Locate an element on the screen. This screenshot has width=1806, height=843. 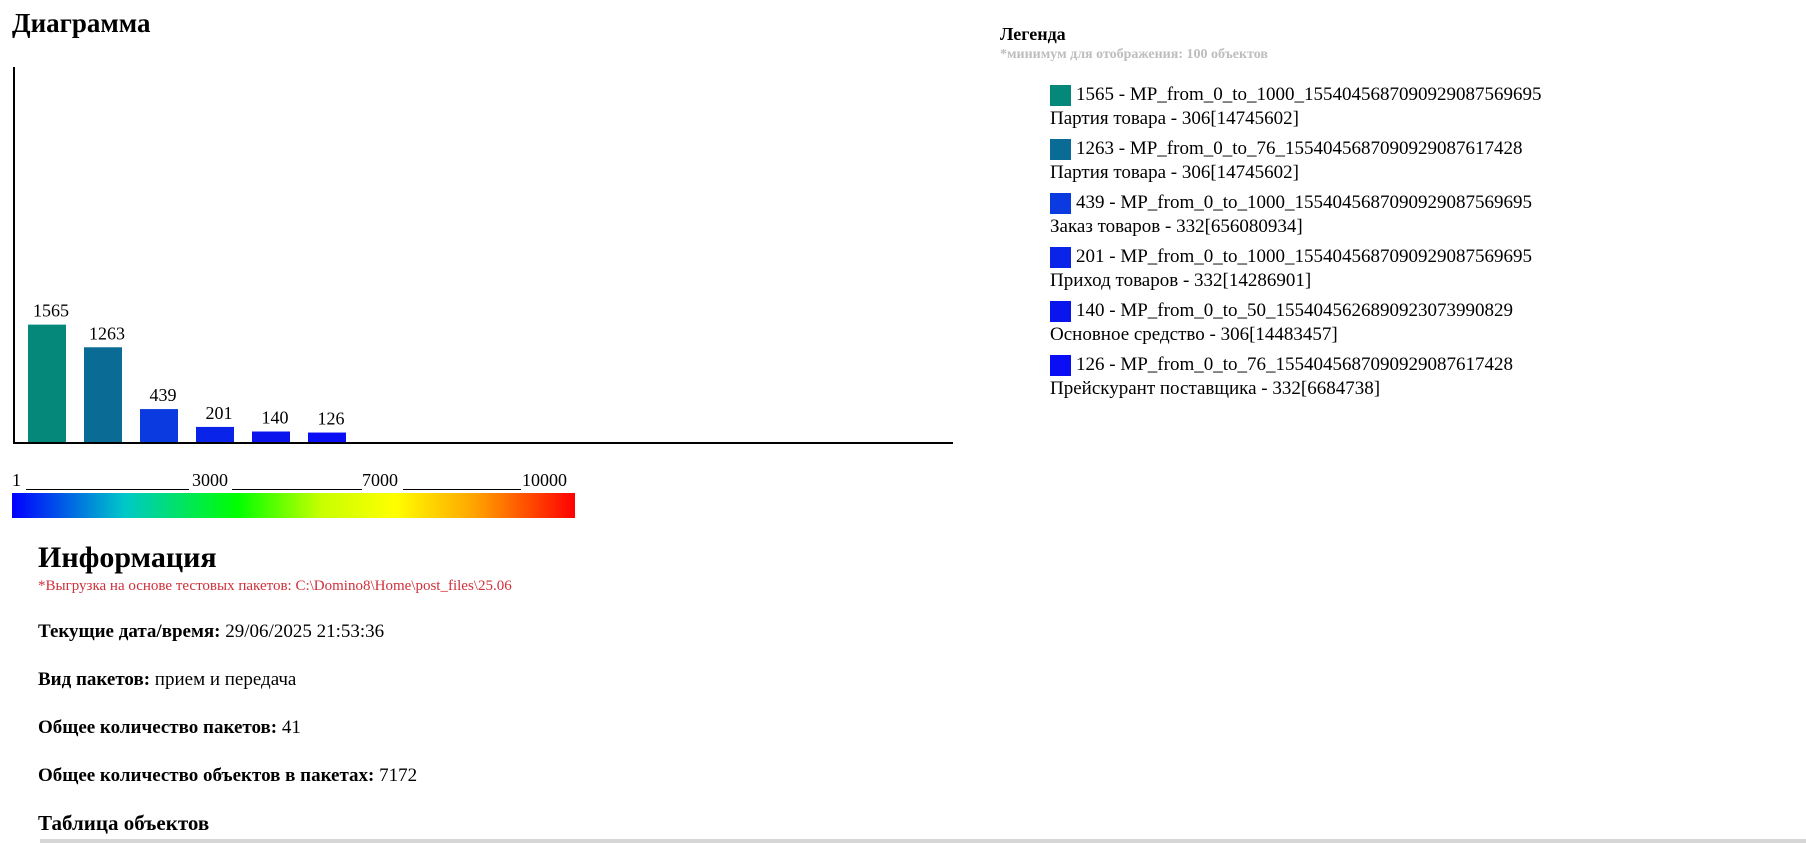
info-label: Общее количество объектов в пакетах: is located at coordinates (206, 775).